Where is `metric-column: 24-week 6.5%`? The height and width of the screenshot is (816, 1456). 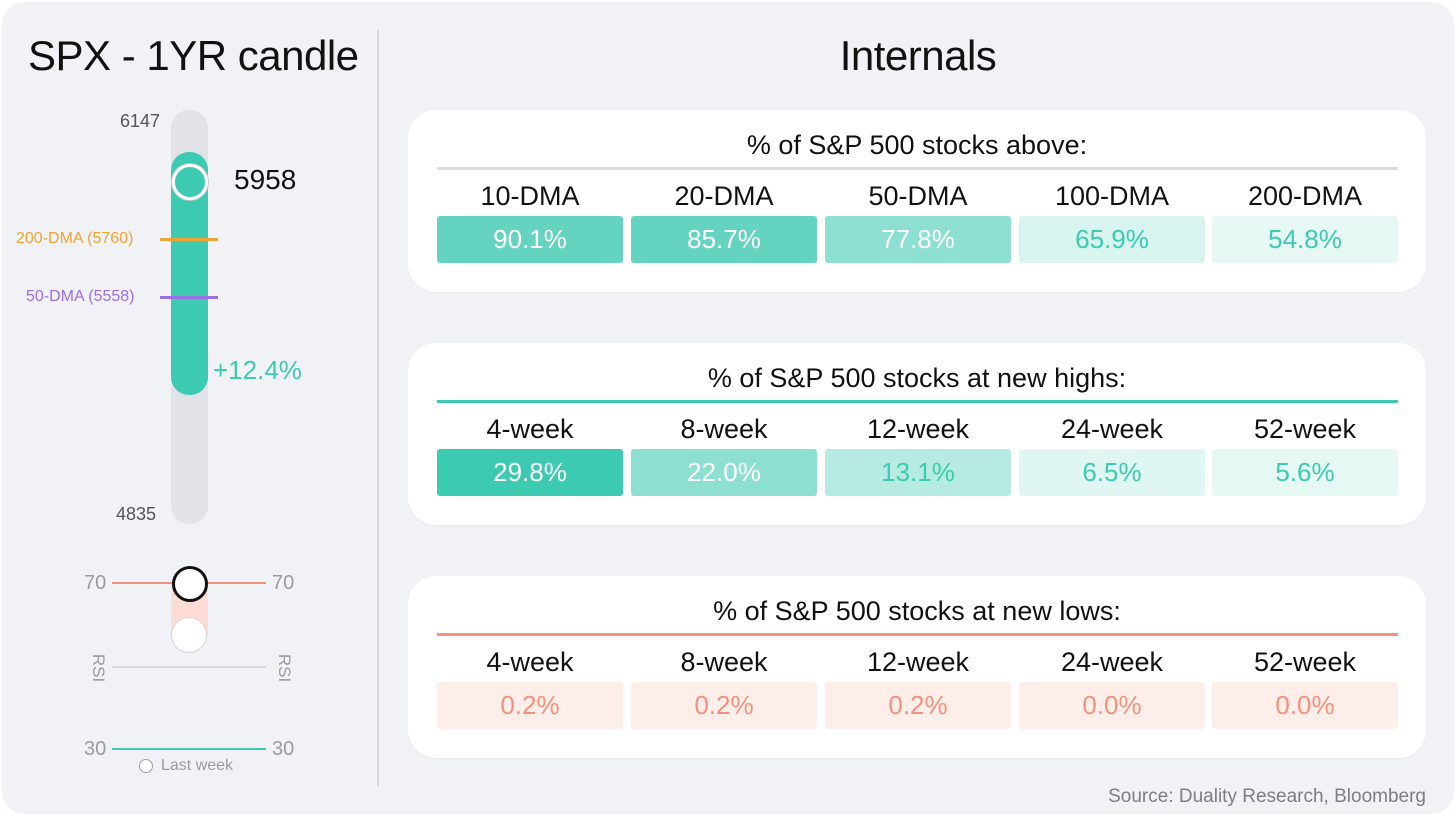 metric-column: 24-week 6.5% is located at coordinates (1112, 452).